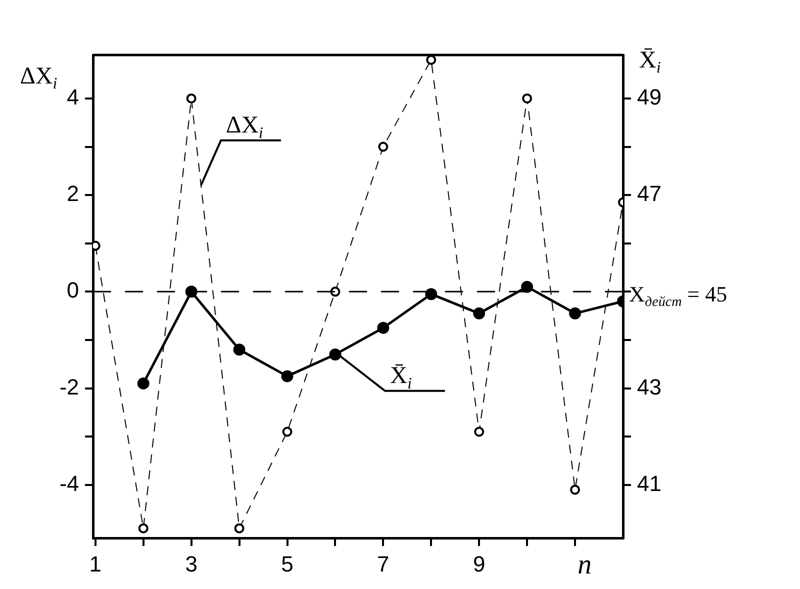 The width and height of the screenshot is (800, 589). I want to click on y-tick-label: -4, so click(69, 483).